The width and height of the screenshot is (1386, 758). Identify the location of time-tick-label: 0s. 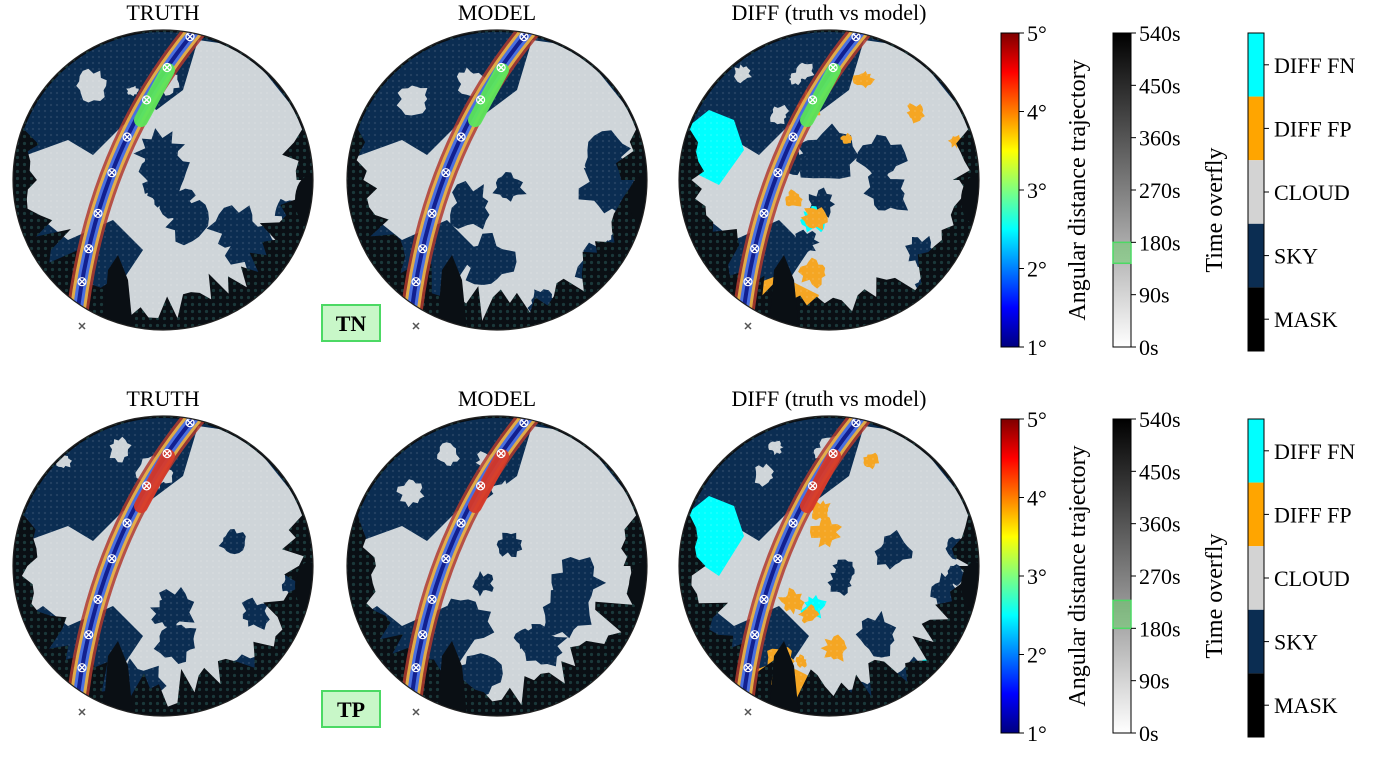
(1149, 347).